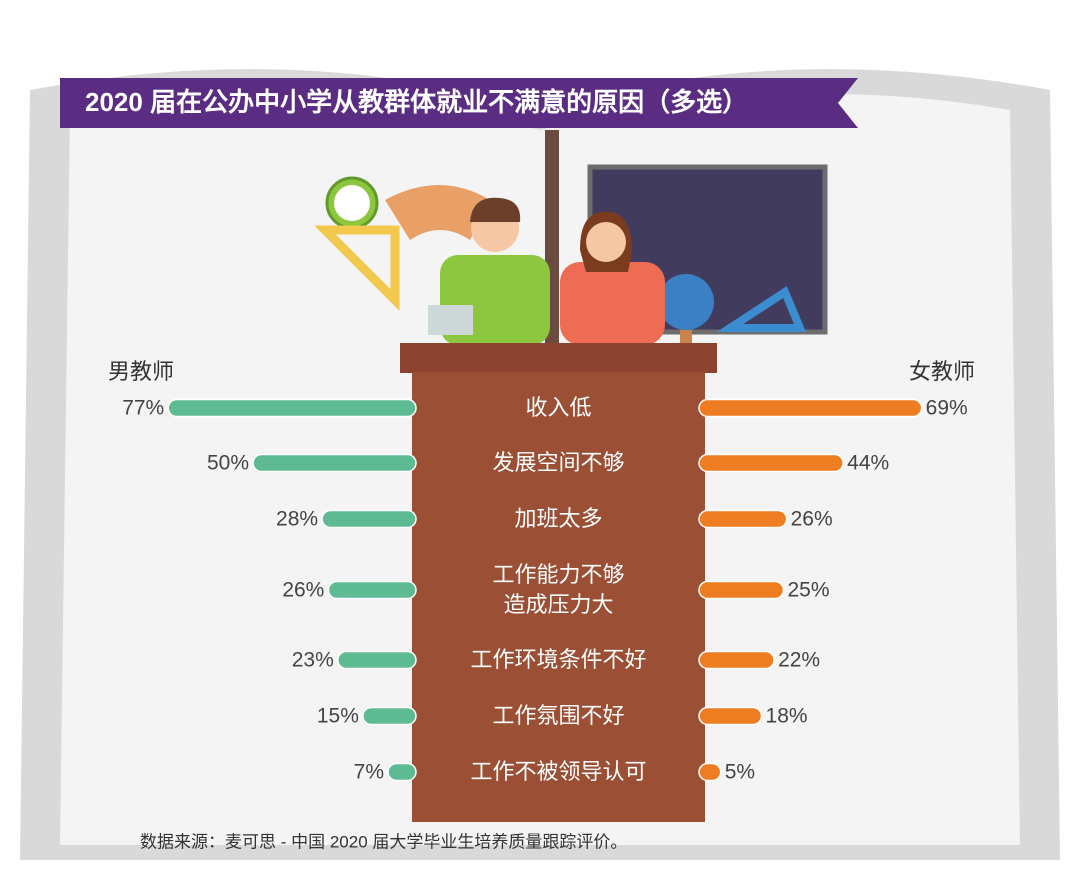 This screenshot has width=1078, height=880. What do you see at coordinates (740, 772) in the screenshot?
I see `value-label: 5%` at bounding box center [740, 772].